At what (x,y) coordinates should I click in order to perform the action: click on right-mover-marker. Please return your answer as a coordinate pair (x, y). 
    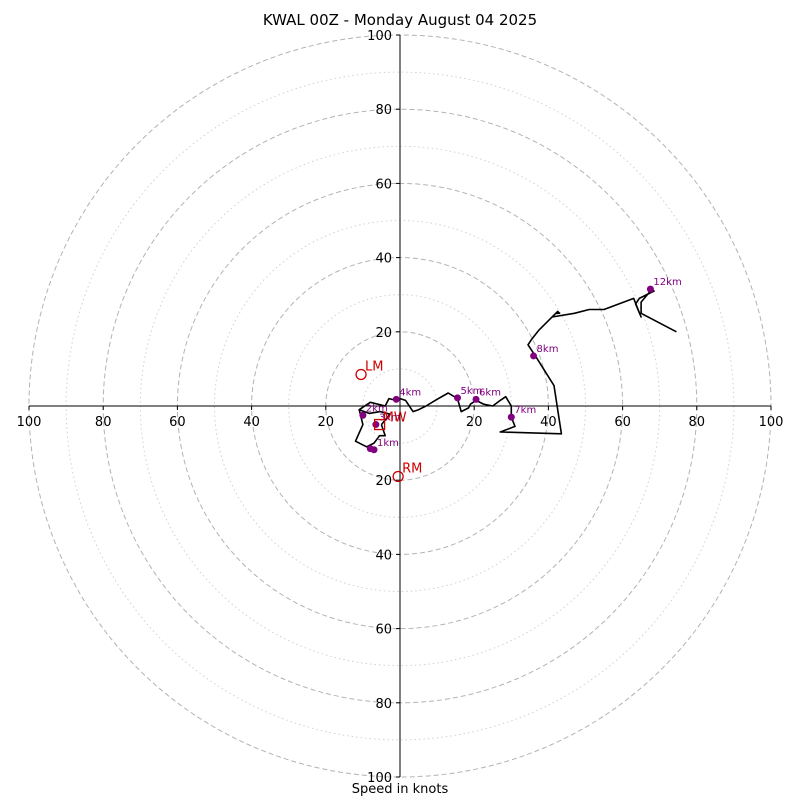
    Looking at the image, I should click on (398, 476).